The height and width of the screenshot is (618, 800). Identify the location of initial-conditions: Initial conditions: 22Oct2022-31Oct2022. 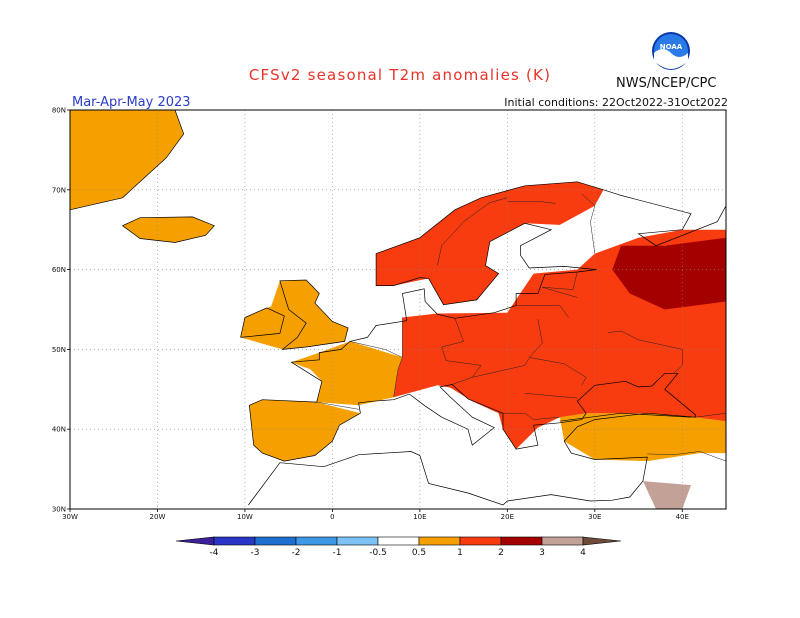
(616, 102).